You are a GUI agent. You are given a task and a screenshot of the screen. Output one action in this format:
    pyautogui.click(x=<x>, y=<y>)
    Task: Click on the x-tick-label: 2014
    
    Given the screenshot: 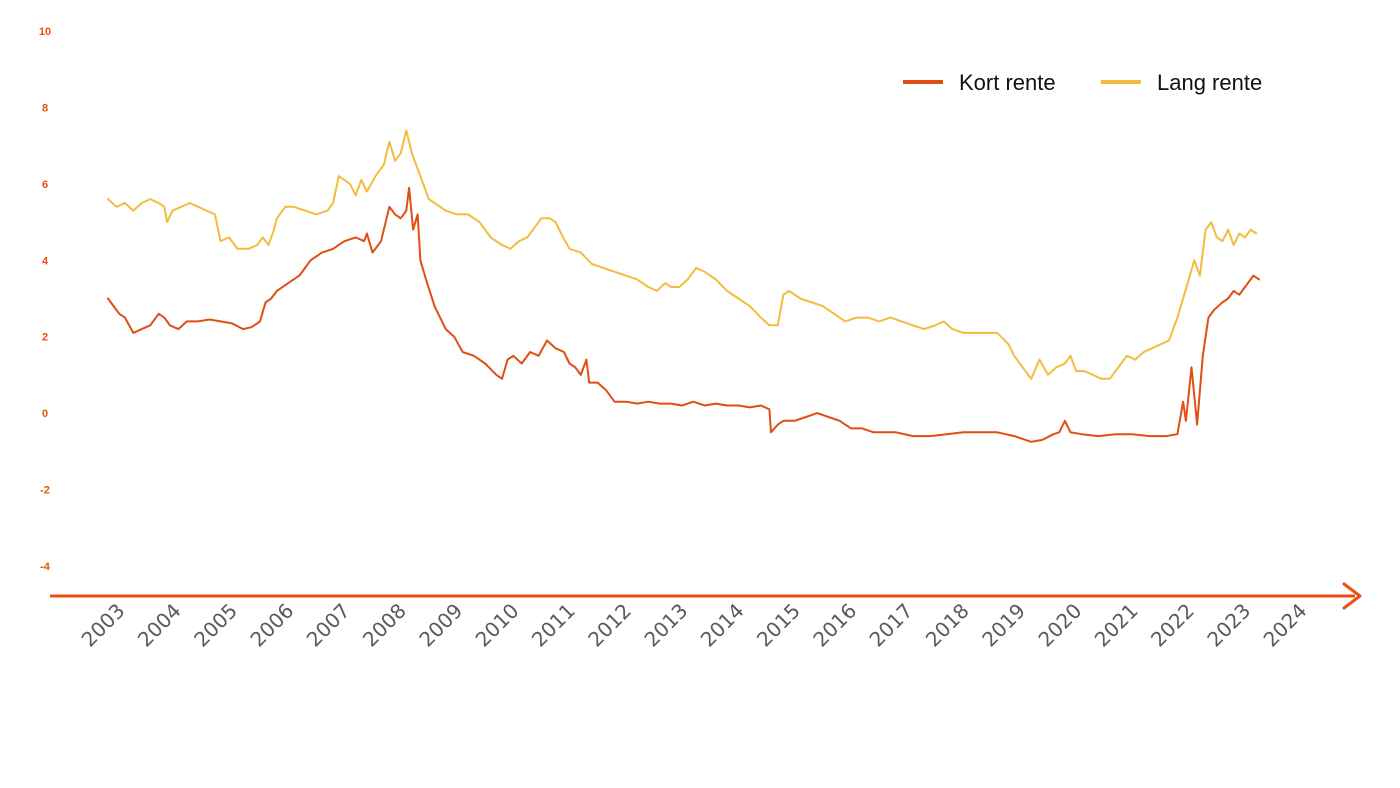 What is the action you would take?
    pyautogui.click(x=722, y=625)
    